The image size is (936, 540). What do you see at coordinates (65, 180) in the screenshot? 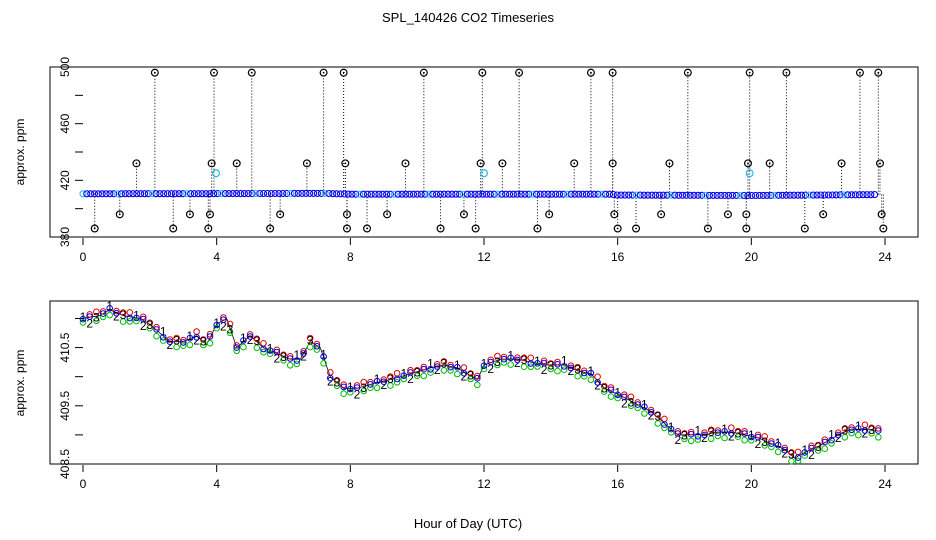
I see `top-y-tick-label: 420` at bounding box center [65, 180].